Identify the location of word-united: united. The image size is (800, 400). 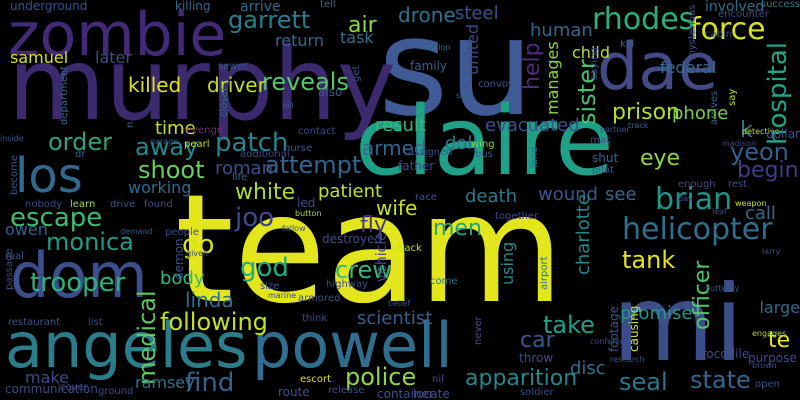
(472, 49).